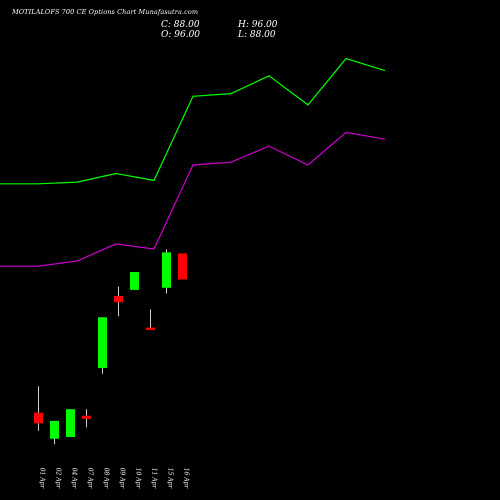 The width and height of the screenshot is (500, 500). Describe the element at coordinates (181, 35) in the screenshot. I see `open-value: O: 96.00` at that location.